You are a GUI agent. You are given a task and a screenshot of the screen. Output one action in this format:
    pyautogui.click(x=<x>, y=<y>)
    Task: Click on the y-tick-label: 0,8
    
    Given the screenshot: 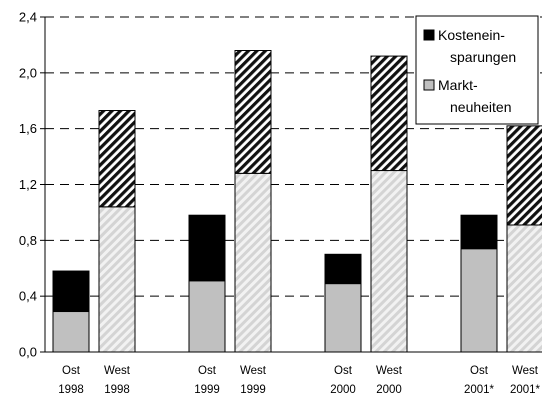 What is the action you would take?
    pyautogui.click(x=28, y=240)
    